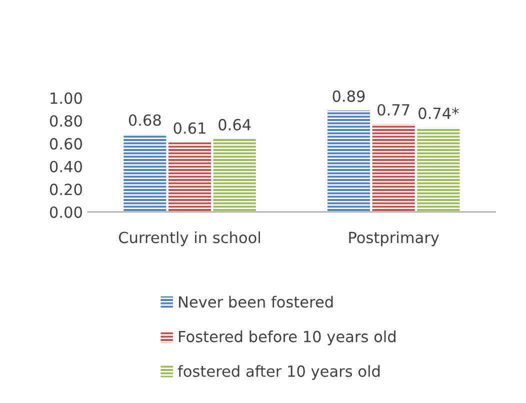 This screenshot has height=403, width=526. I want to click on legend-label: fostered after 10 years old, so click(279, 372).